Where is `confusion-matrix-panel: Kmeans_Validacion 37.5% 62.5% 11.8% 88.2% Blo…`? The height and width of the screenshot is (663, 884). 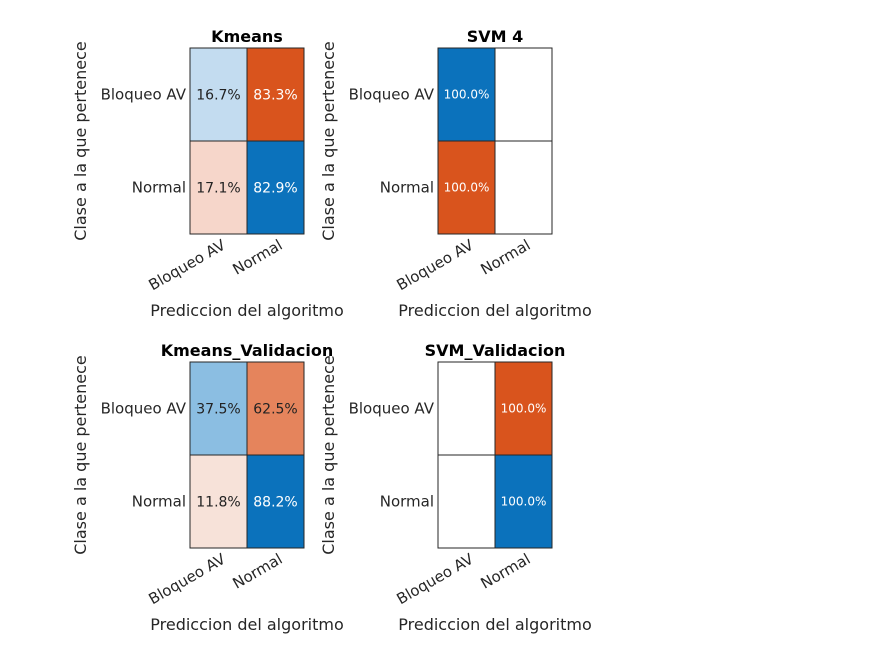 confusion-matrix-panel: Kmeans_Validacion 37.5% 62.5% 11.8% 88.2% Blo… is located at coordinates (207, 487).